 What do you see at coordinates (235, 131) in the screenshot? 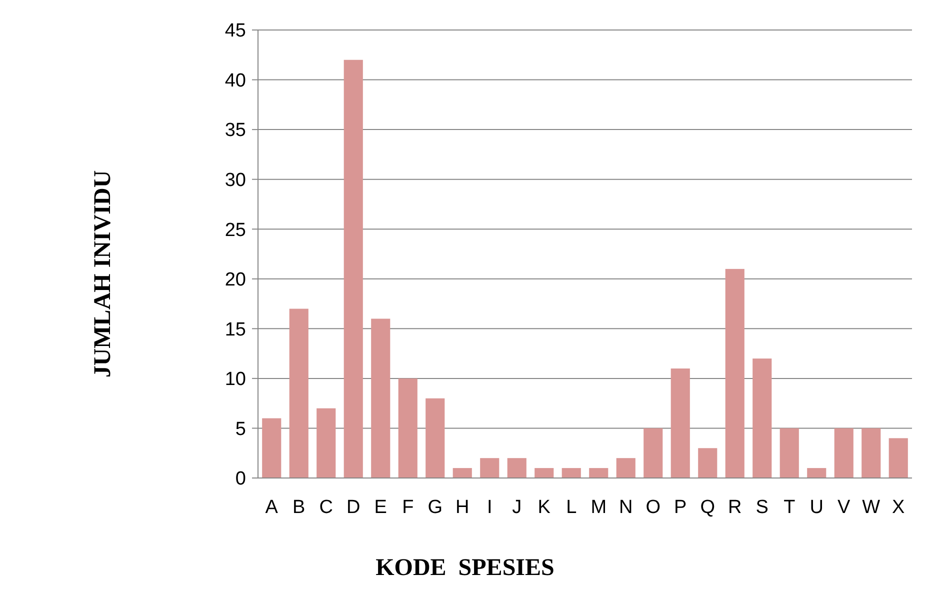
I see `y-tick-label: 35` at bounding box center [235, 131].